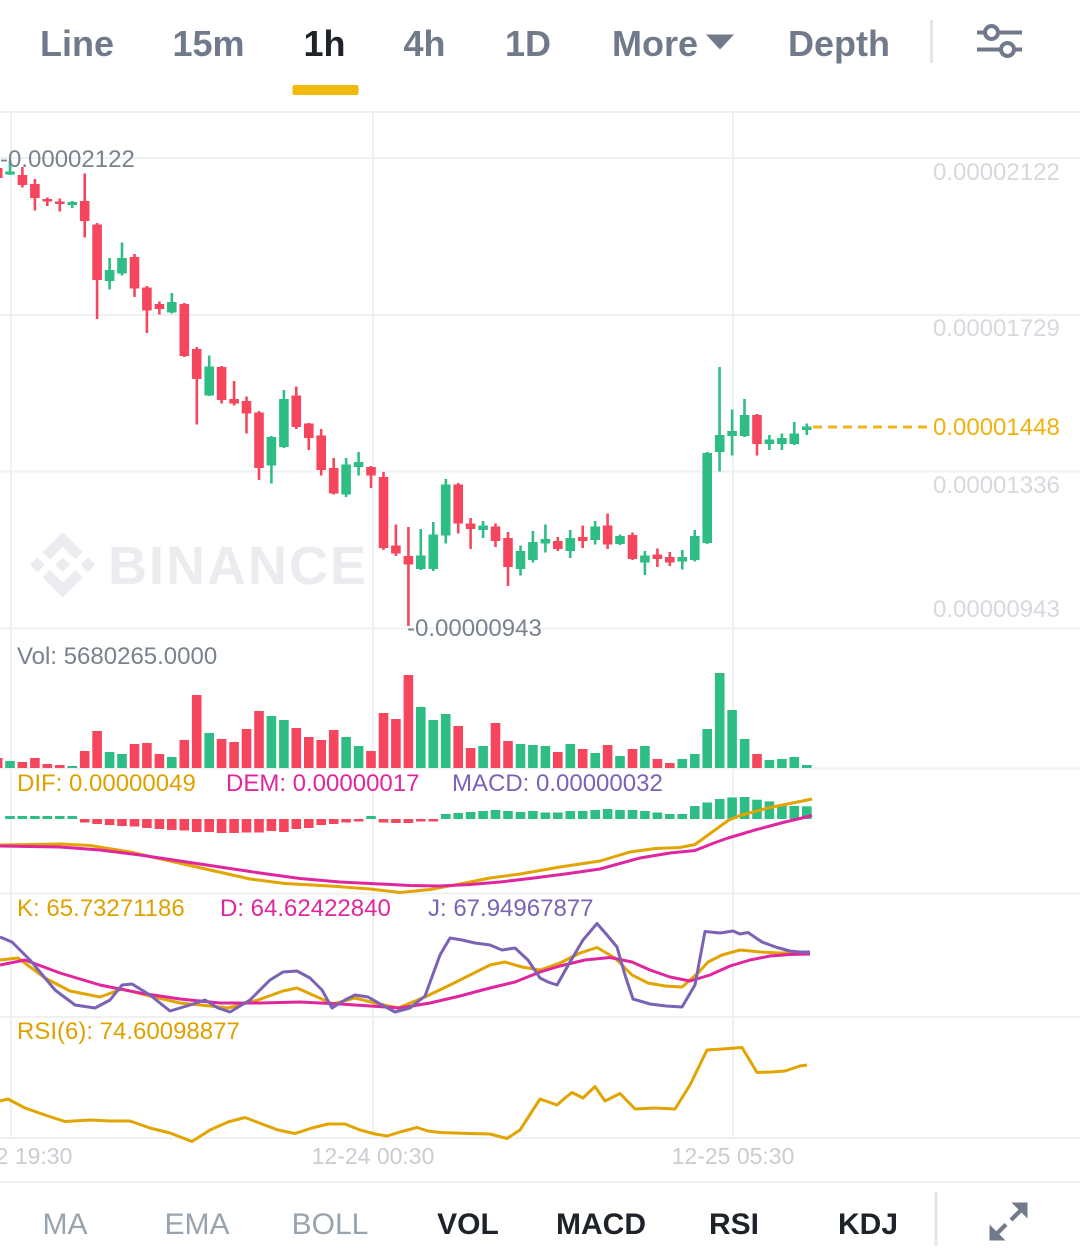 The image size is (1080, 1259). What do you see at coordinates (468, 1224) in the screenshot?
I see `svg-text: VOL` at bounding box center [468, 1224].